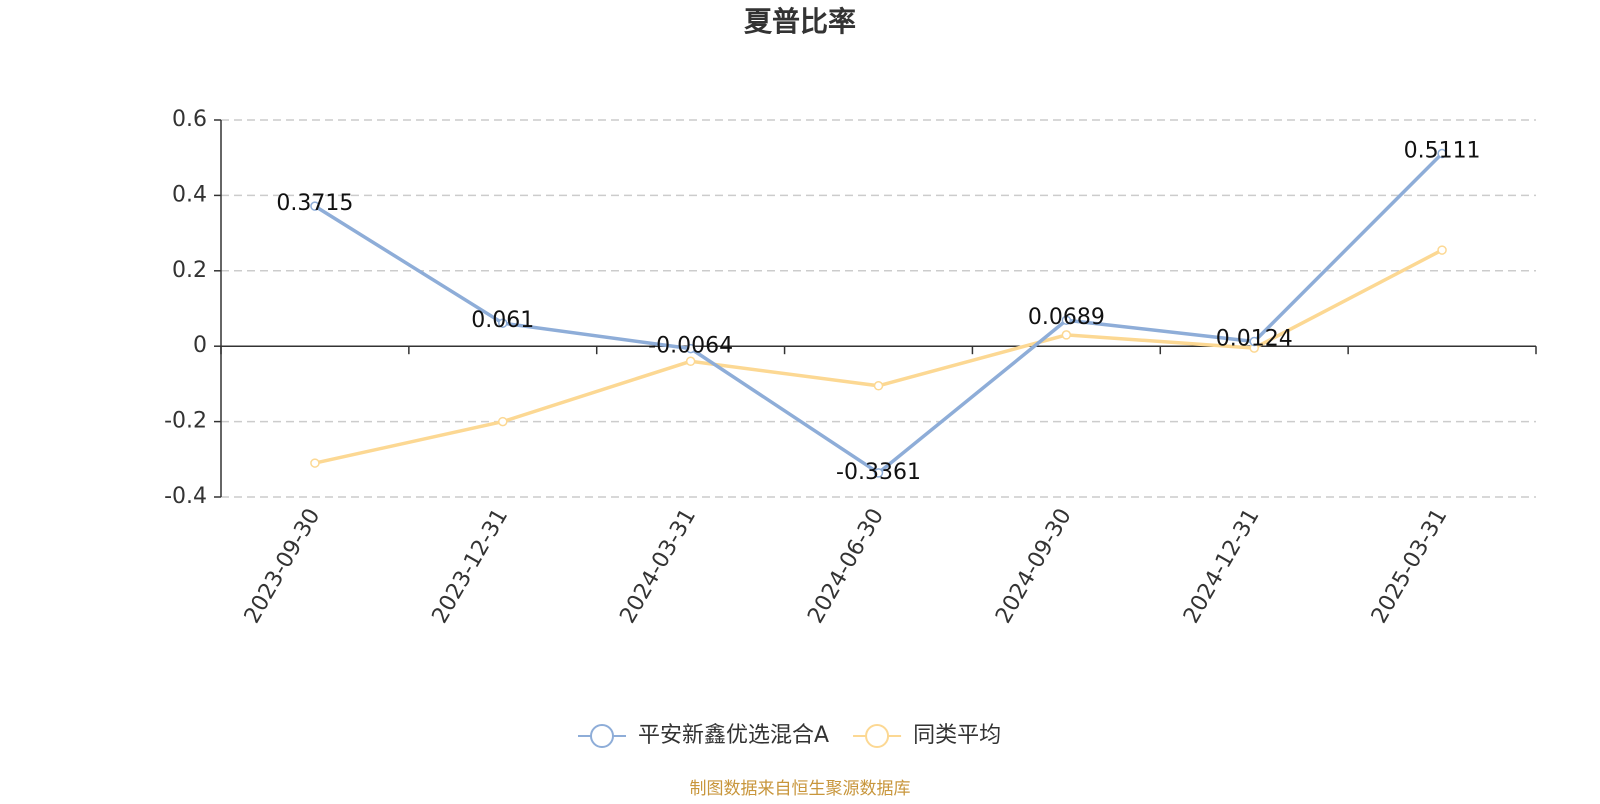  Describe the element at coordinates (189, 270) in the screenshot. I see `y-tick-label: 0.2` at that location.